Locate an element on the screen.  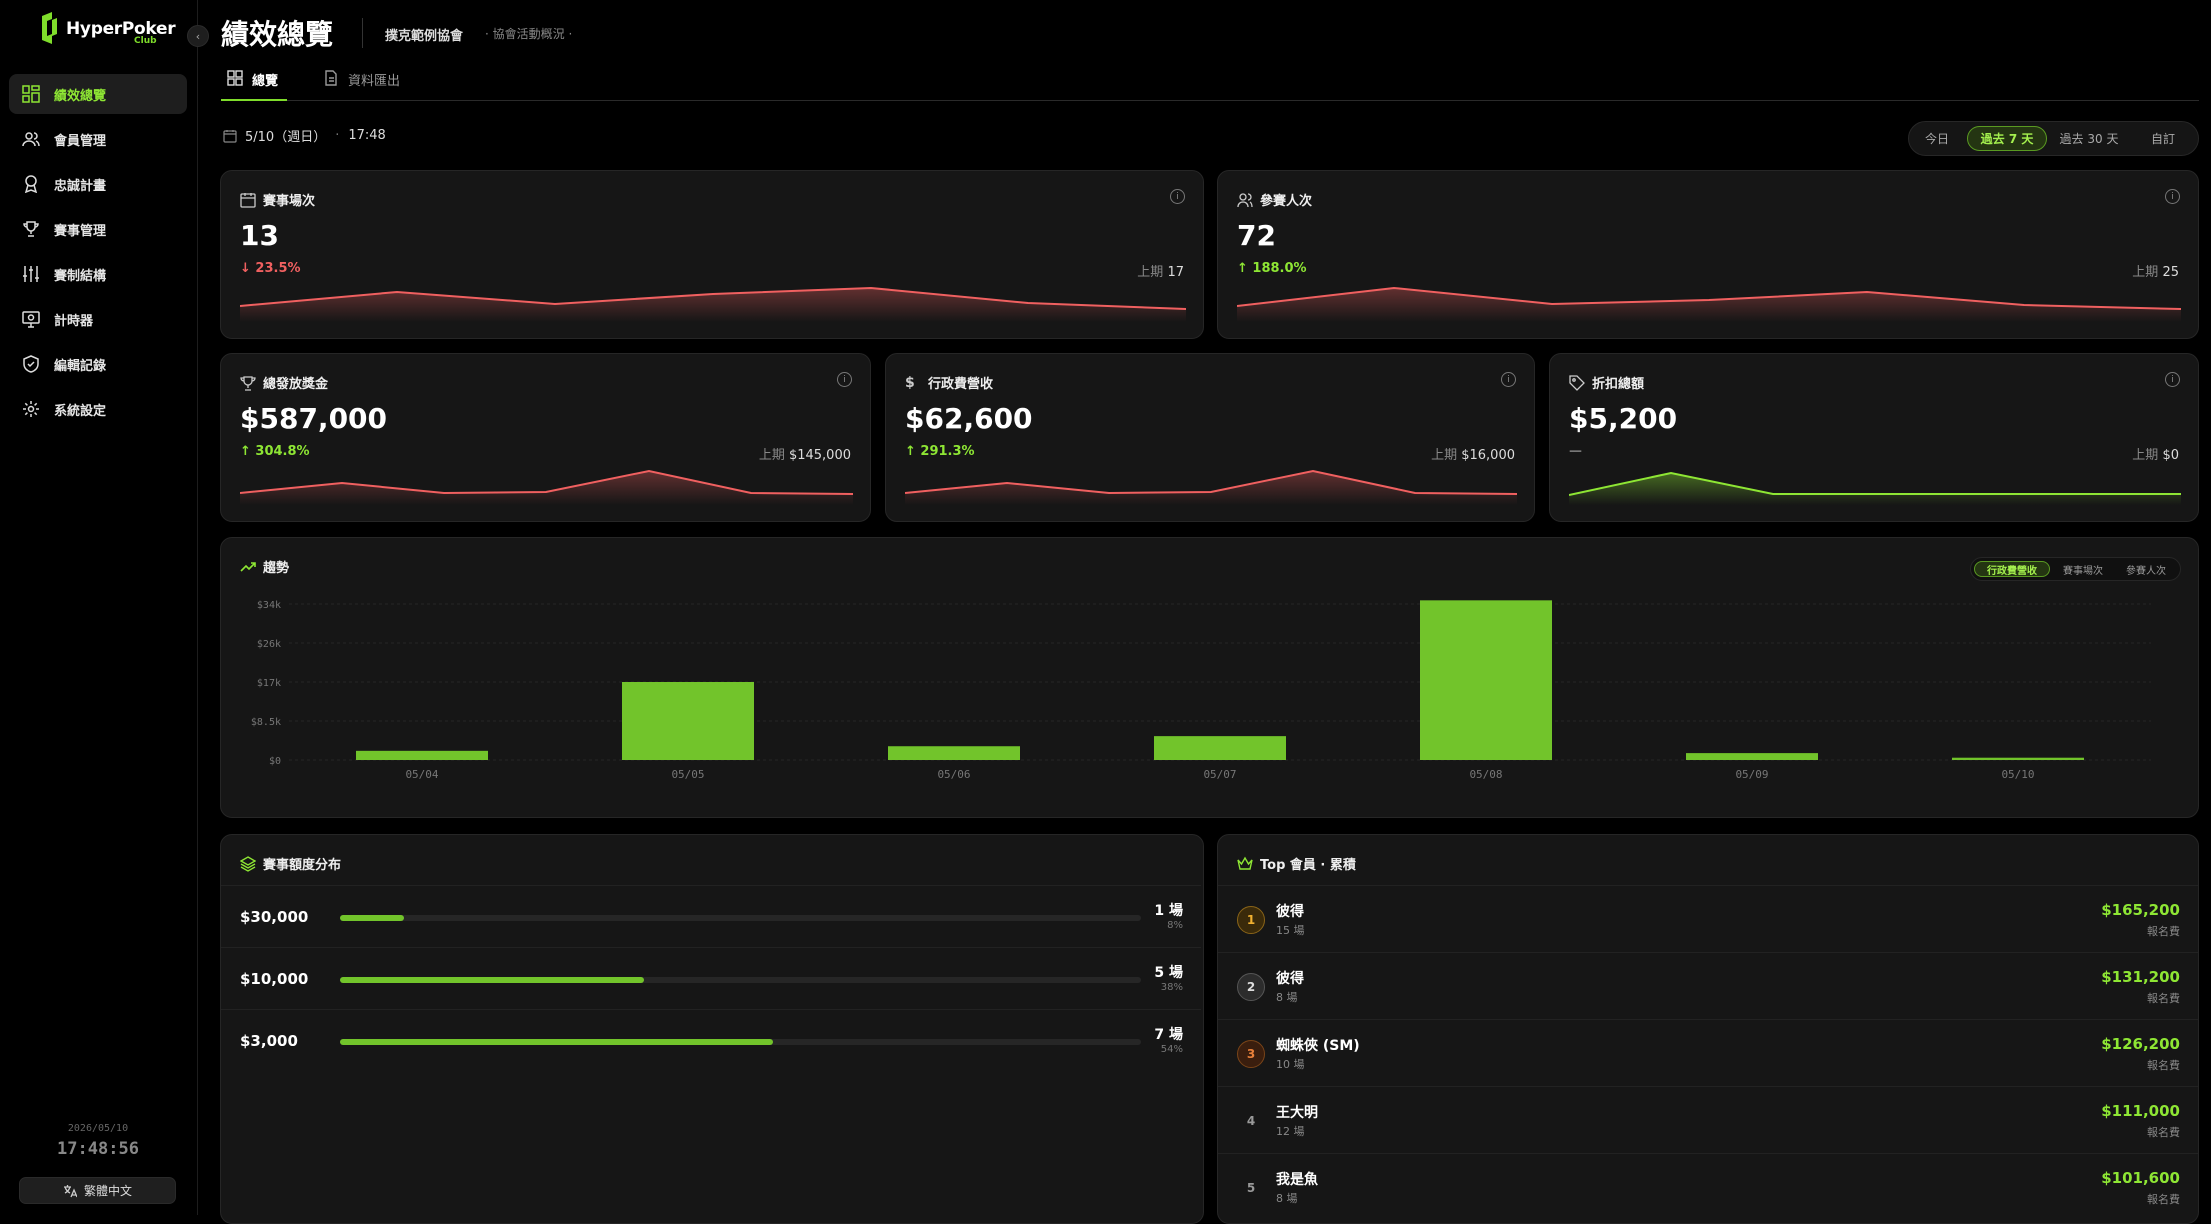
top-members-title: Top 會員 · 累積 is located at coordinates (1296, 863).